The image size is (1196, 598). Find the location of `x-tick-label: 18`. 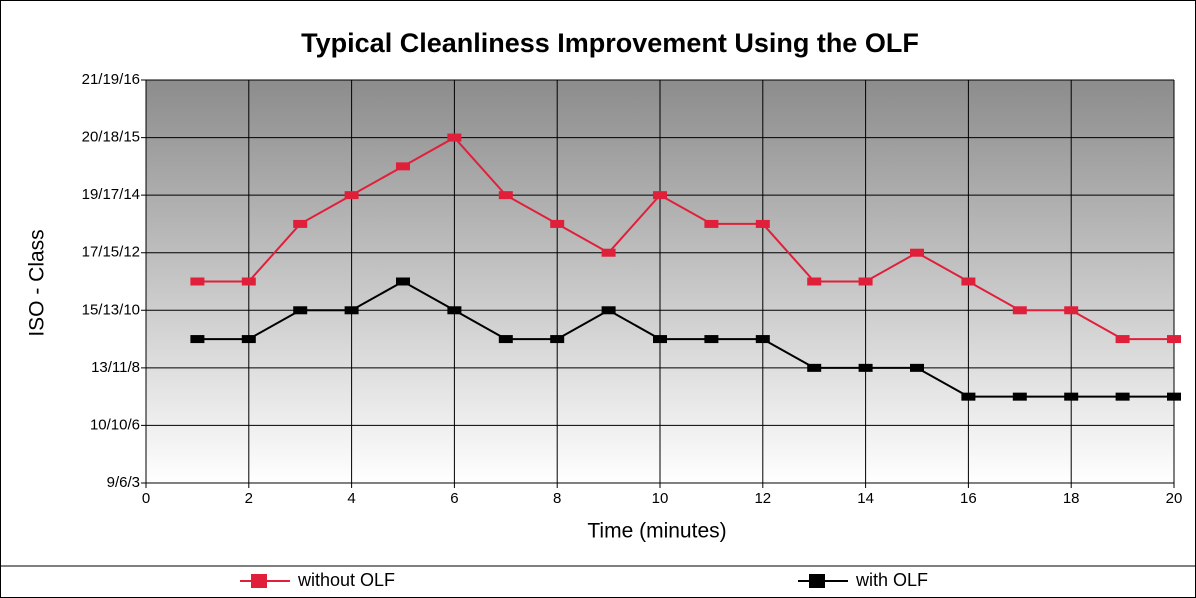

x-tick-label: 18 is located at coordinates (1071, 498).